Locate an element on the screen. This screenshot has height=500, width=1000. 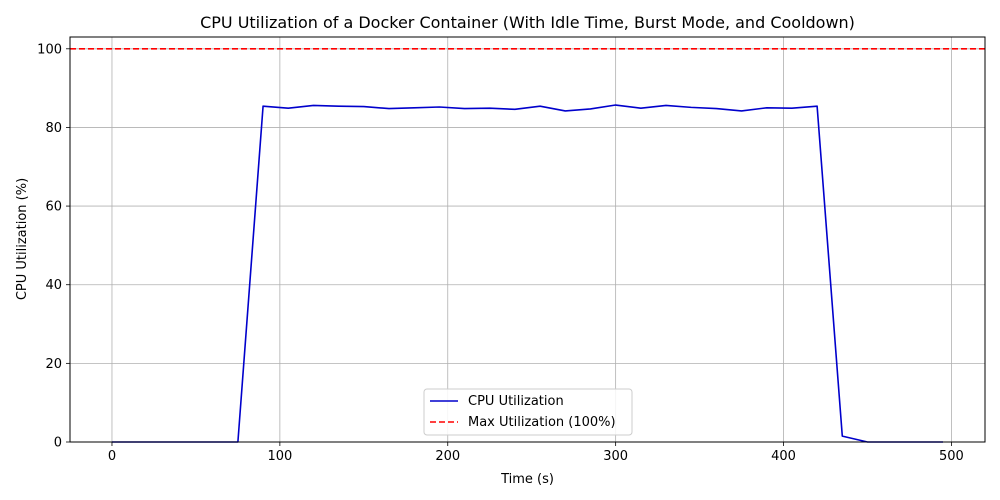
x-axis-label: Time (s) is located at coordinates (527, 479).